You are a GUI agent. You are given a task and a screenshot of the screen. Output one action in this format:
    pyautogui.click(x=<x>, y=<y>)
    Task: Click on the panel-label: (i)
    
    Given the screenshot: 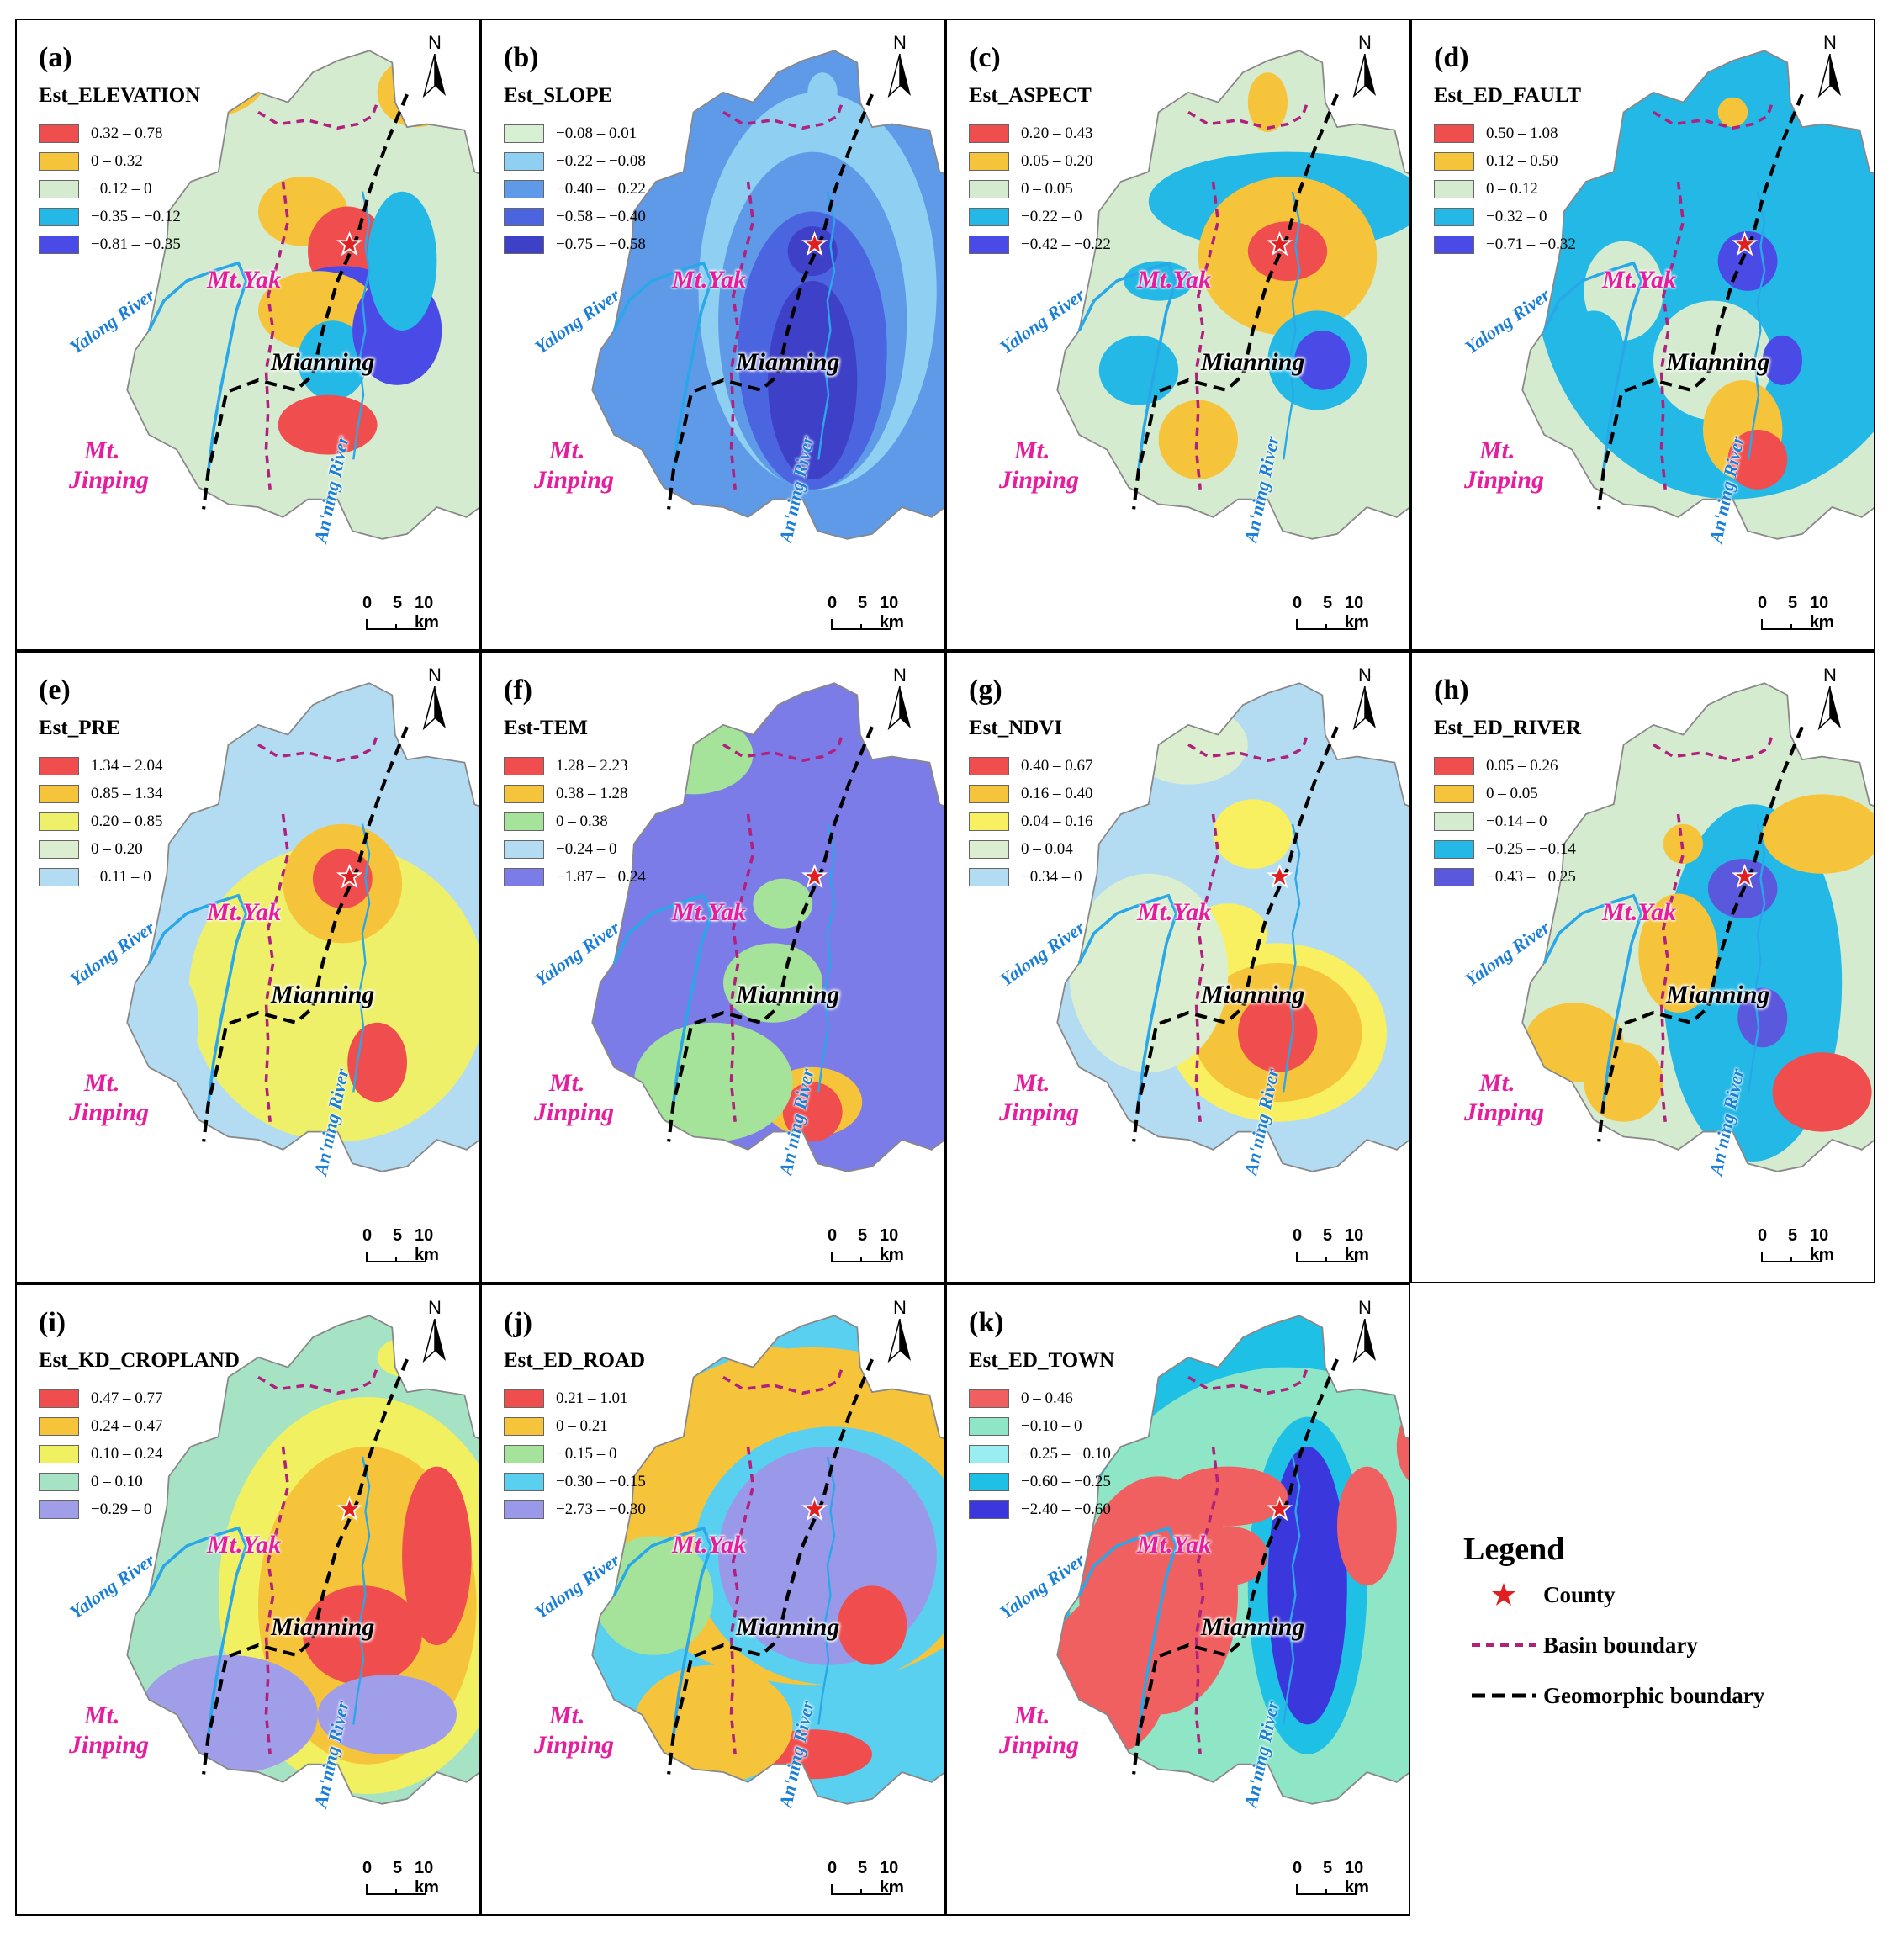 What is the action you would take?
    pyautogui.click(x=52, y=1322)
    